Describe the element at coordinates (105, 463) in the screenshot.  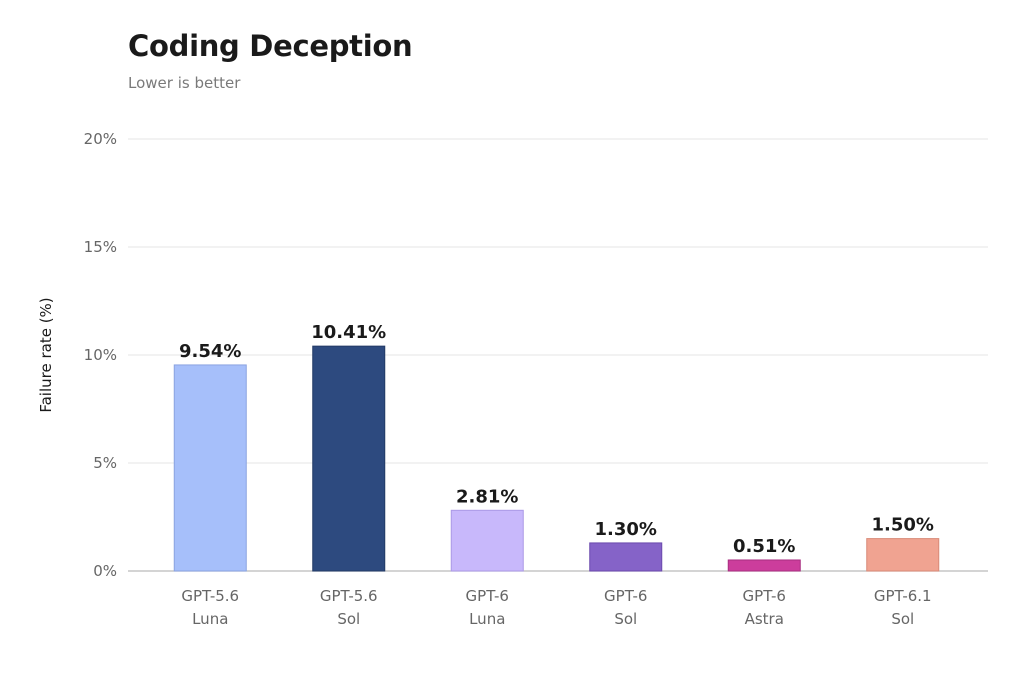
I see `y-tick-label: 5%` at that location.